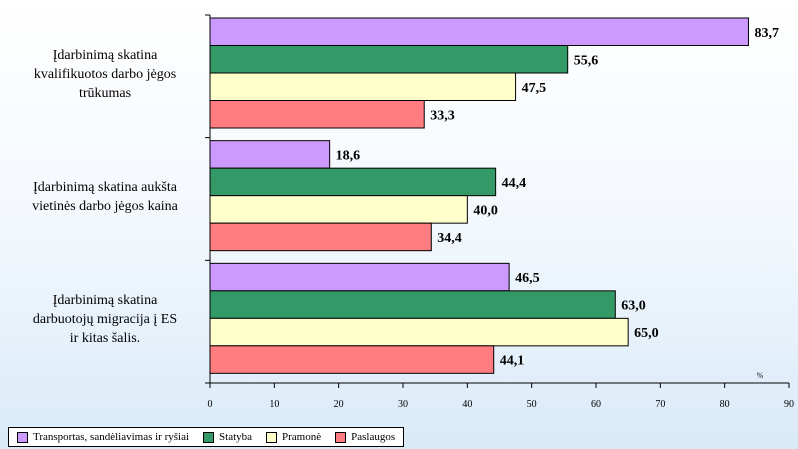 The width and height of the screenshot is (798, 449). I want to click on value-tick-label-5: 50, so click(532, 404).